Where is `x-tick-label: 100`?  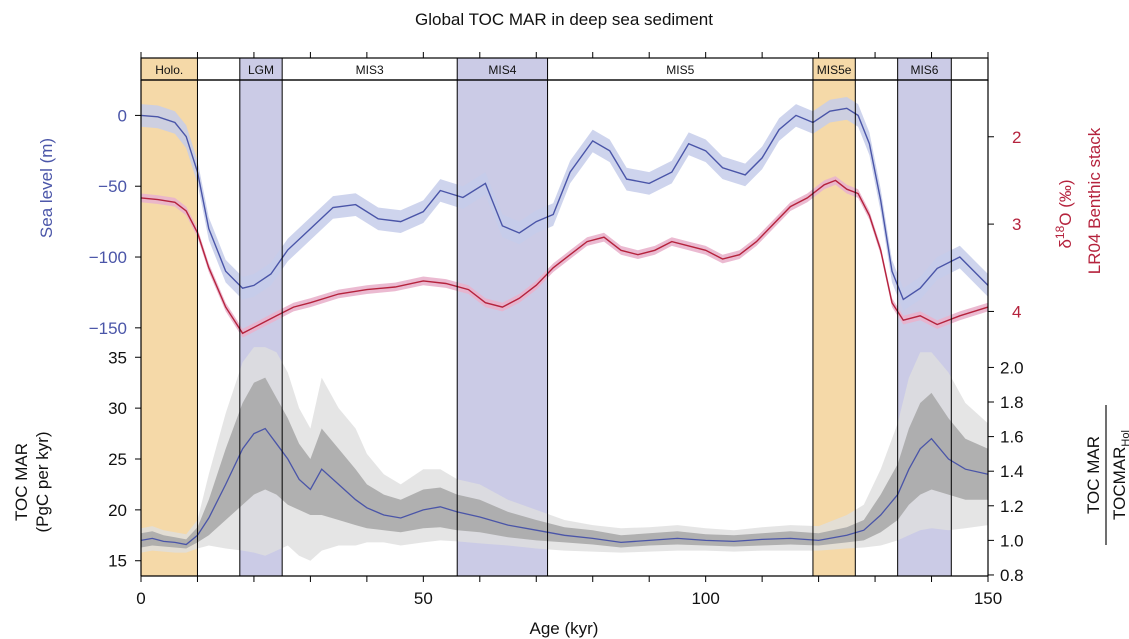
x-tick-label: 100 is located at coordinates (705, 598).